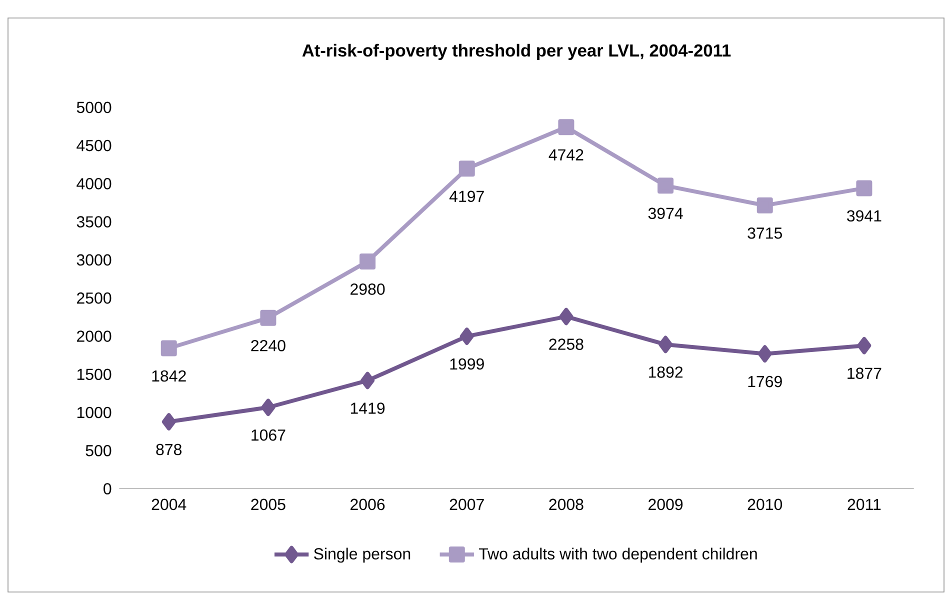 Image resolution: width=952 pixels, height=594 pixels. Describe the element at coordinates (665, 504) in the screenshot. I see `x-tick-label: 2009` at that location.